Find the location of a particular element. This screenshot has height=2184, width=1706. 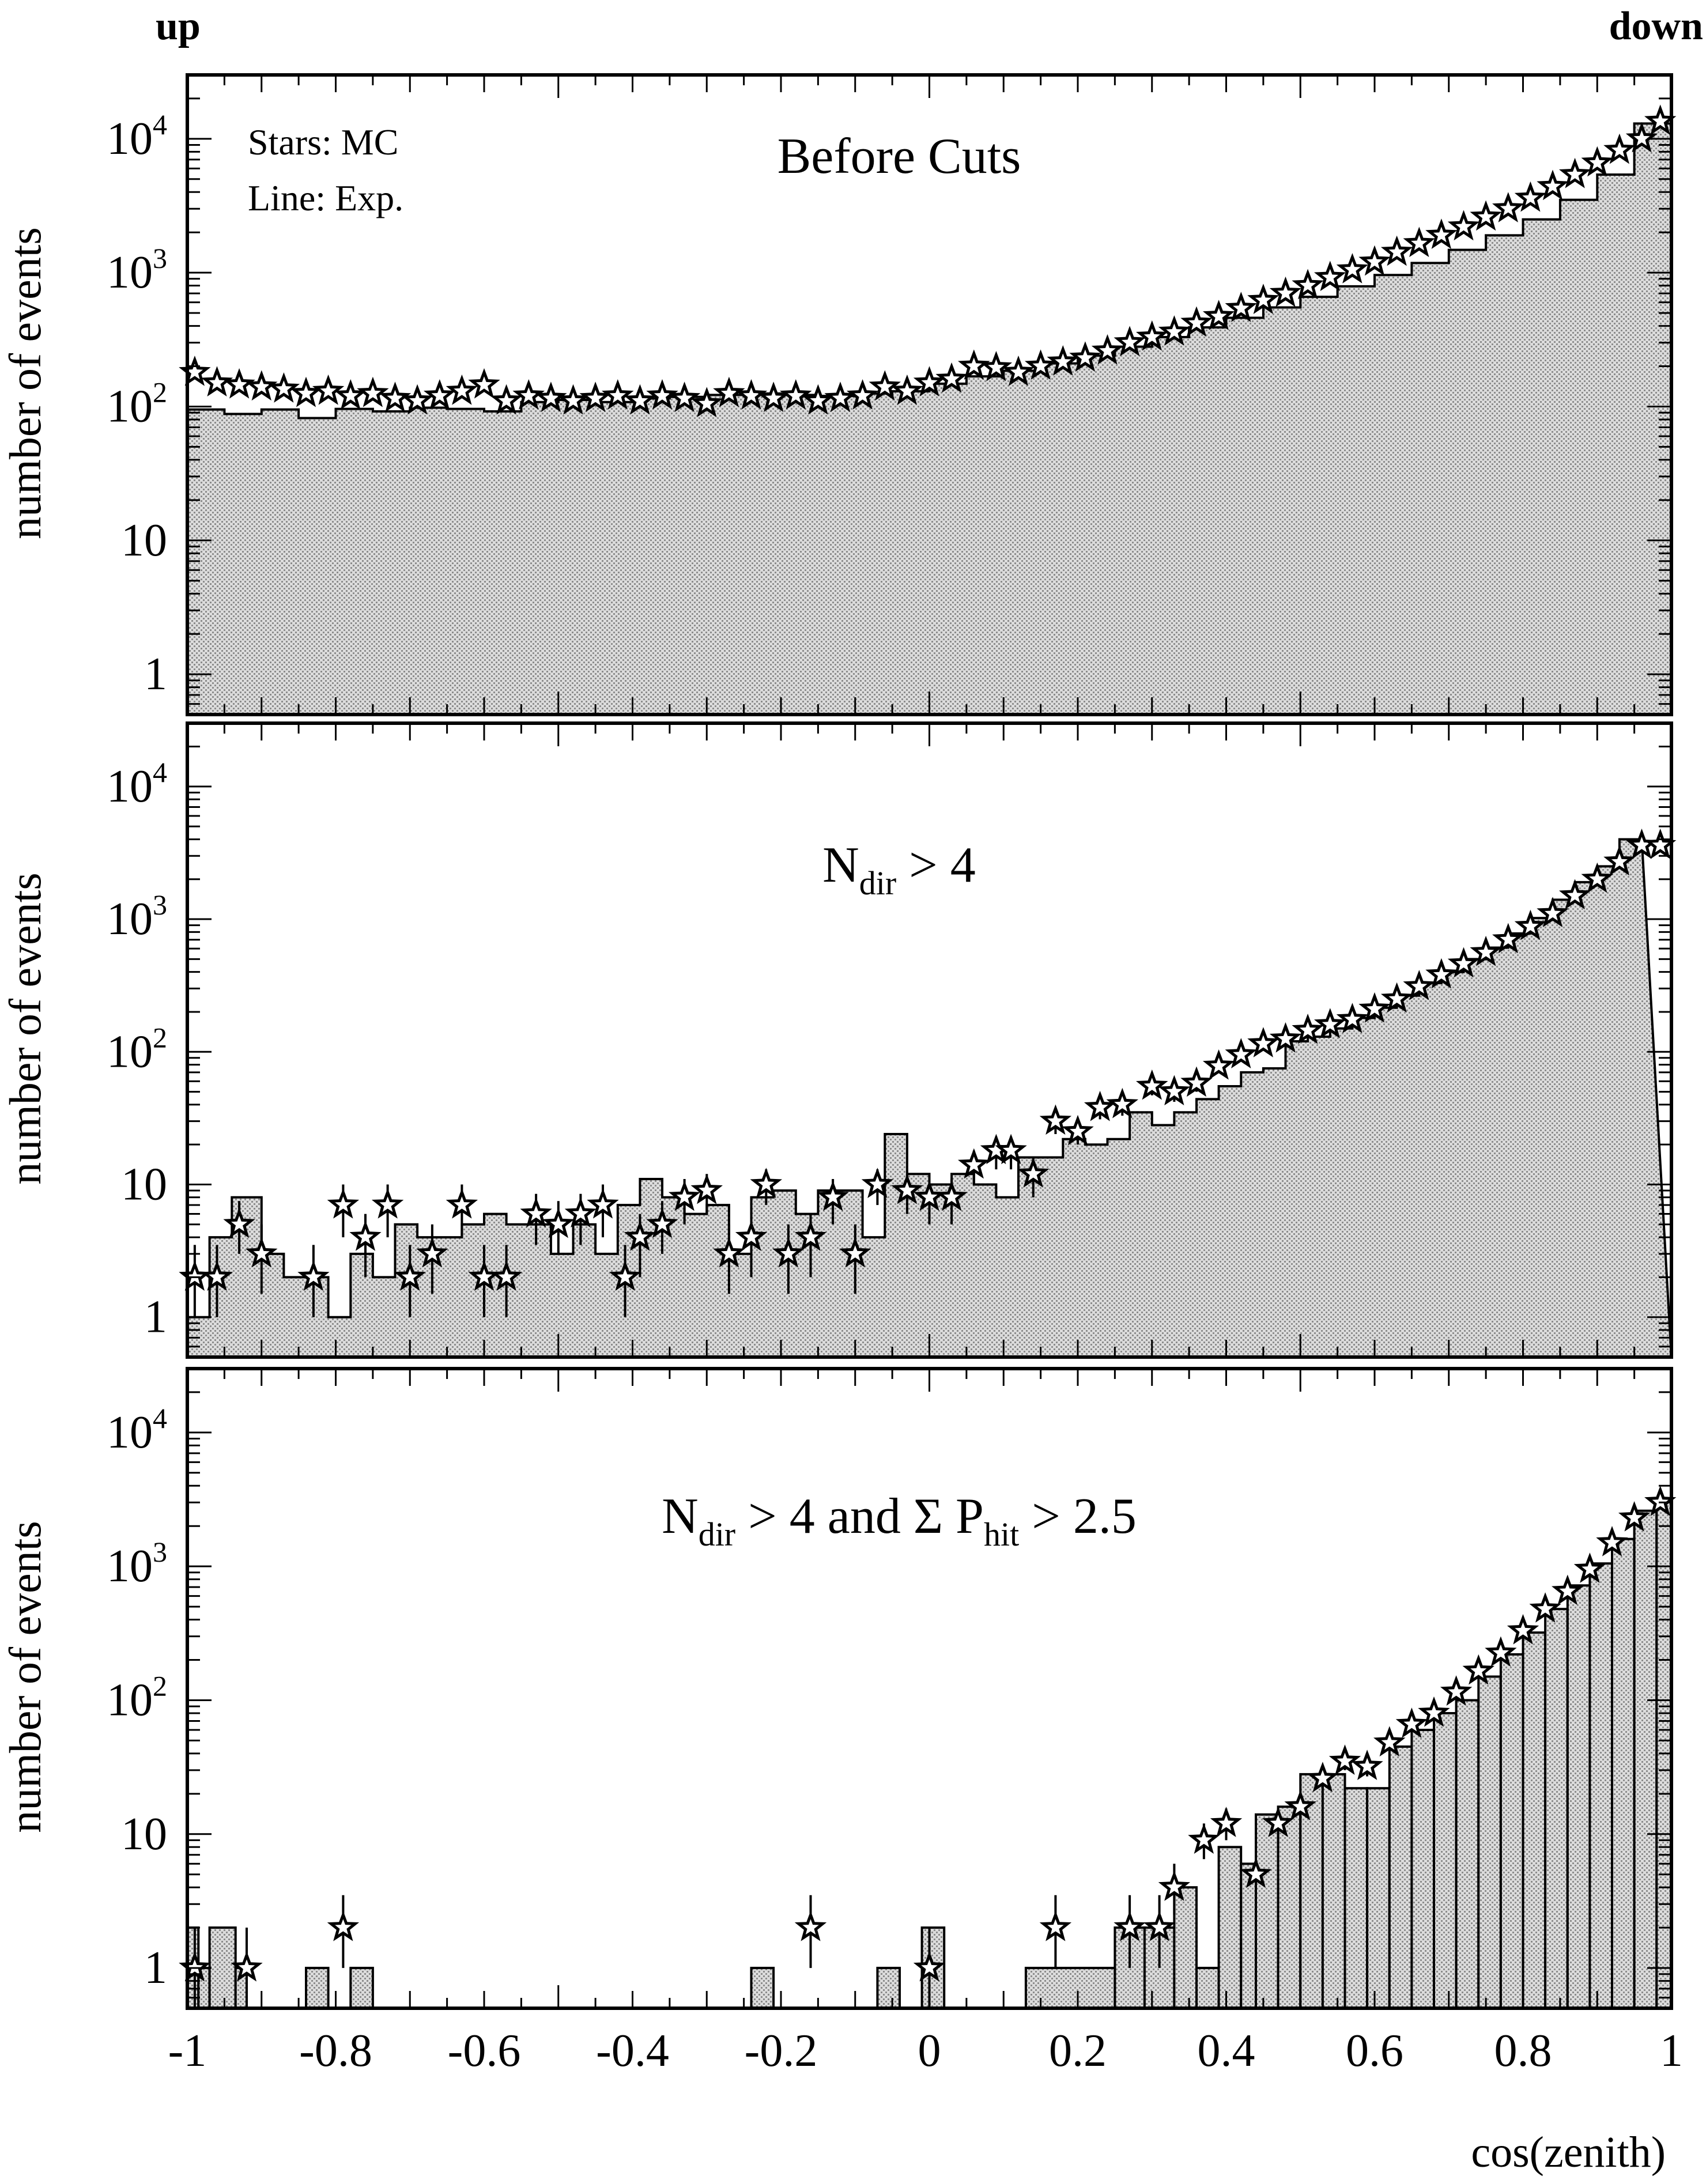

y-tick-label: 1 is located at coordinates (156, 1968).